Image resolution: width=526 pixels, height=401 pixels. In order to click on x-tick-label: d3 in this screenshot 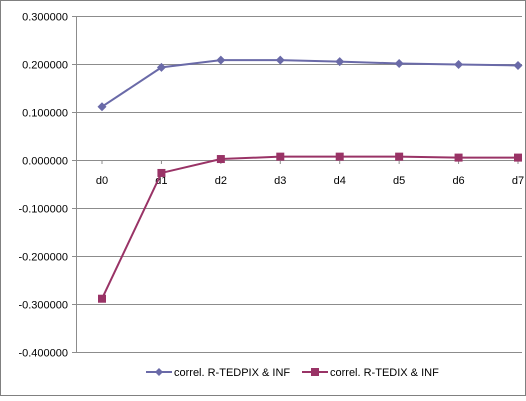, I will do `click(280, 181)`.